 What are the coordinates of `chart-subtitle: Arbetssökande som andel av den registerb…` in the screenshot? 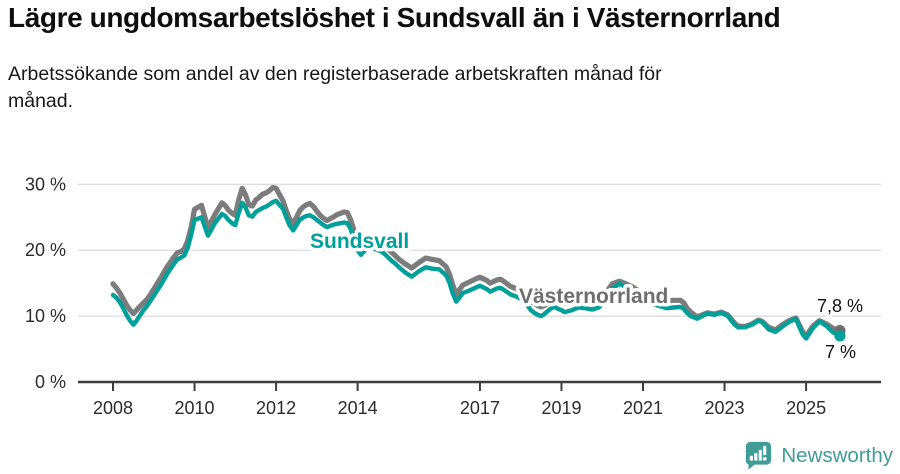 It's located at (335, 87).